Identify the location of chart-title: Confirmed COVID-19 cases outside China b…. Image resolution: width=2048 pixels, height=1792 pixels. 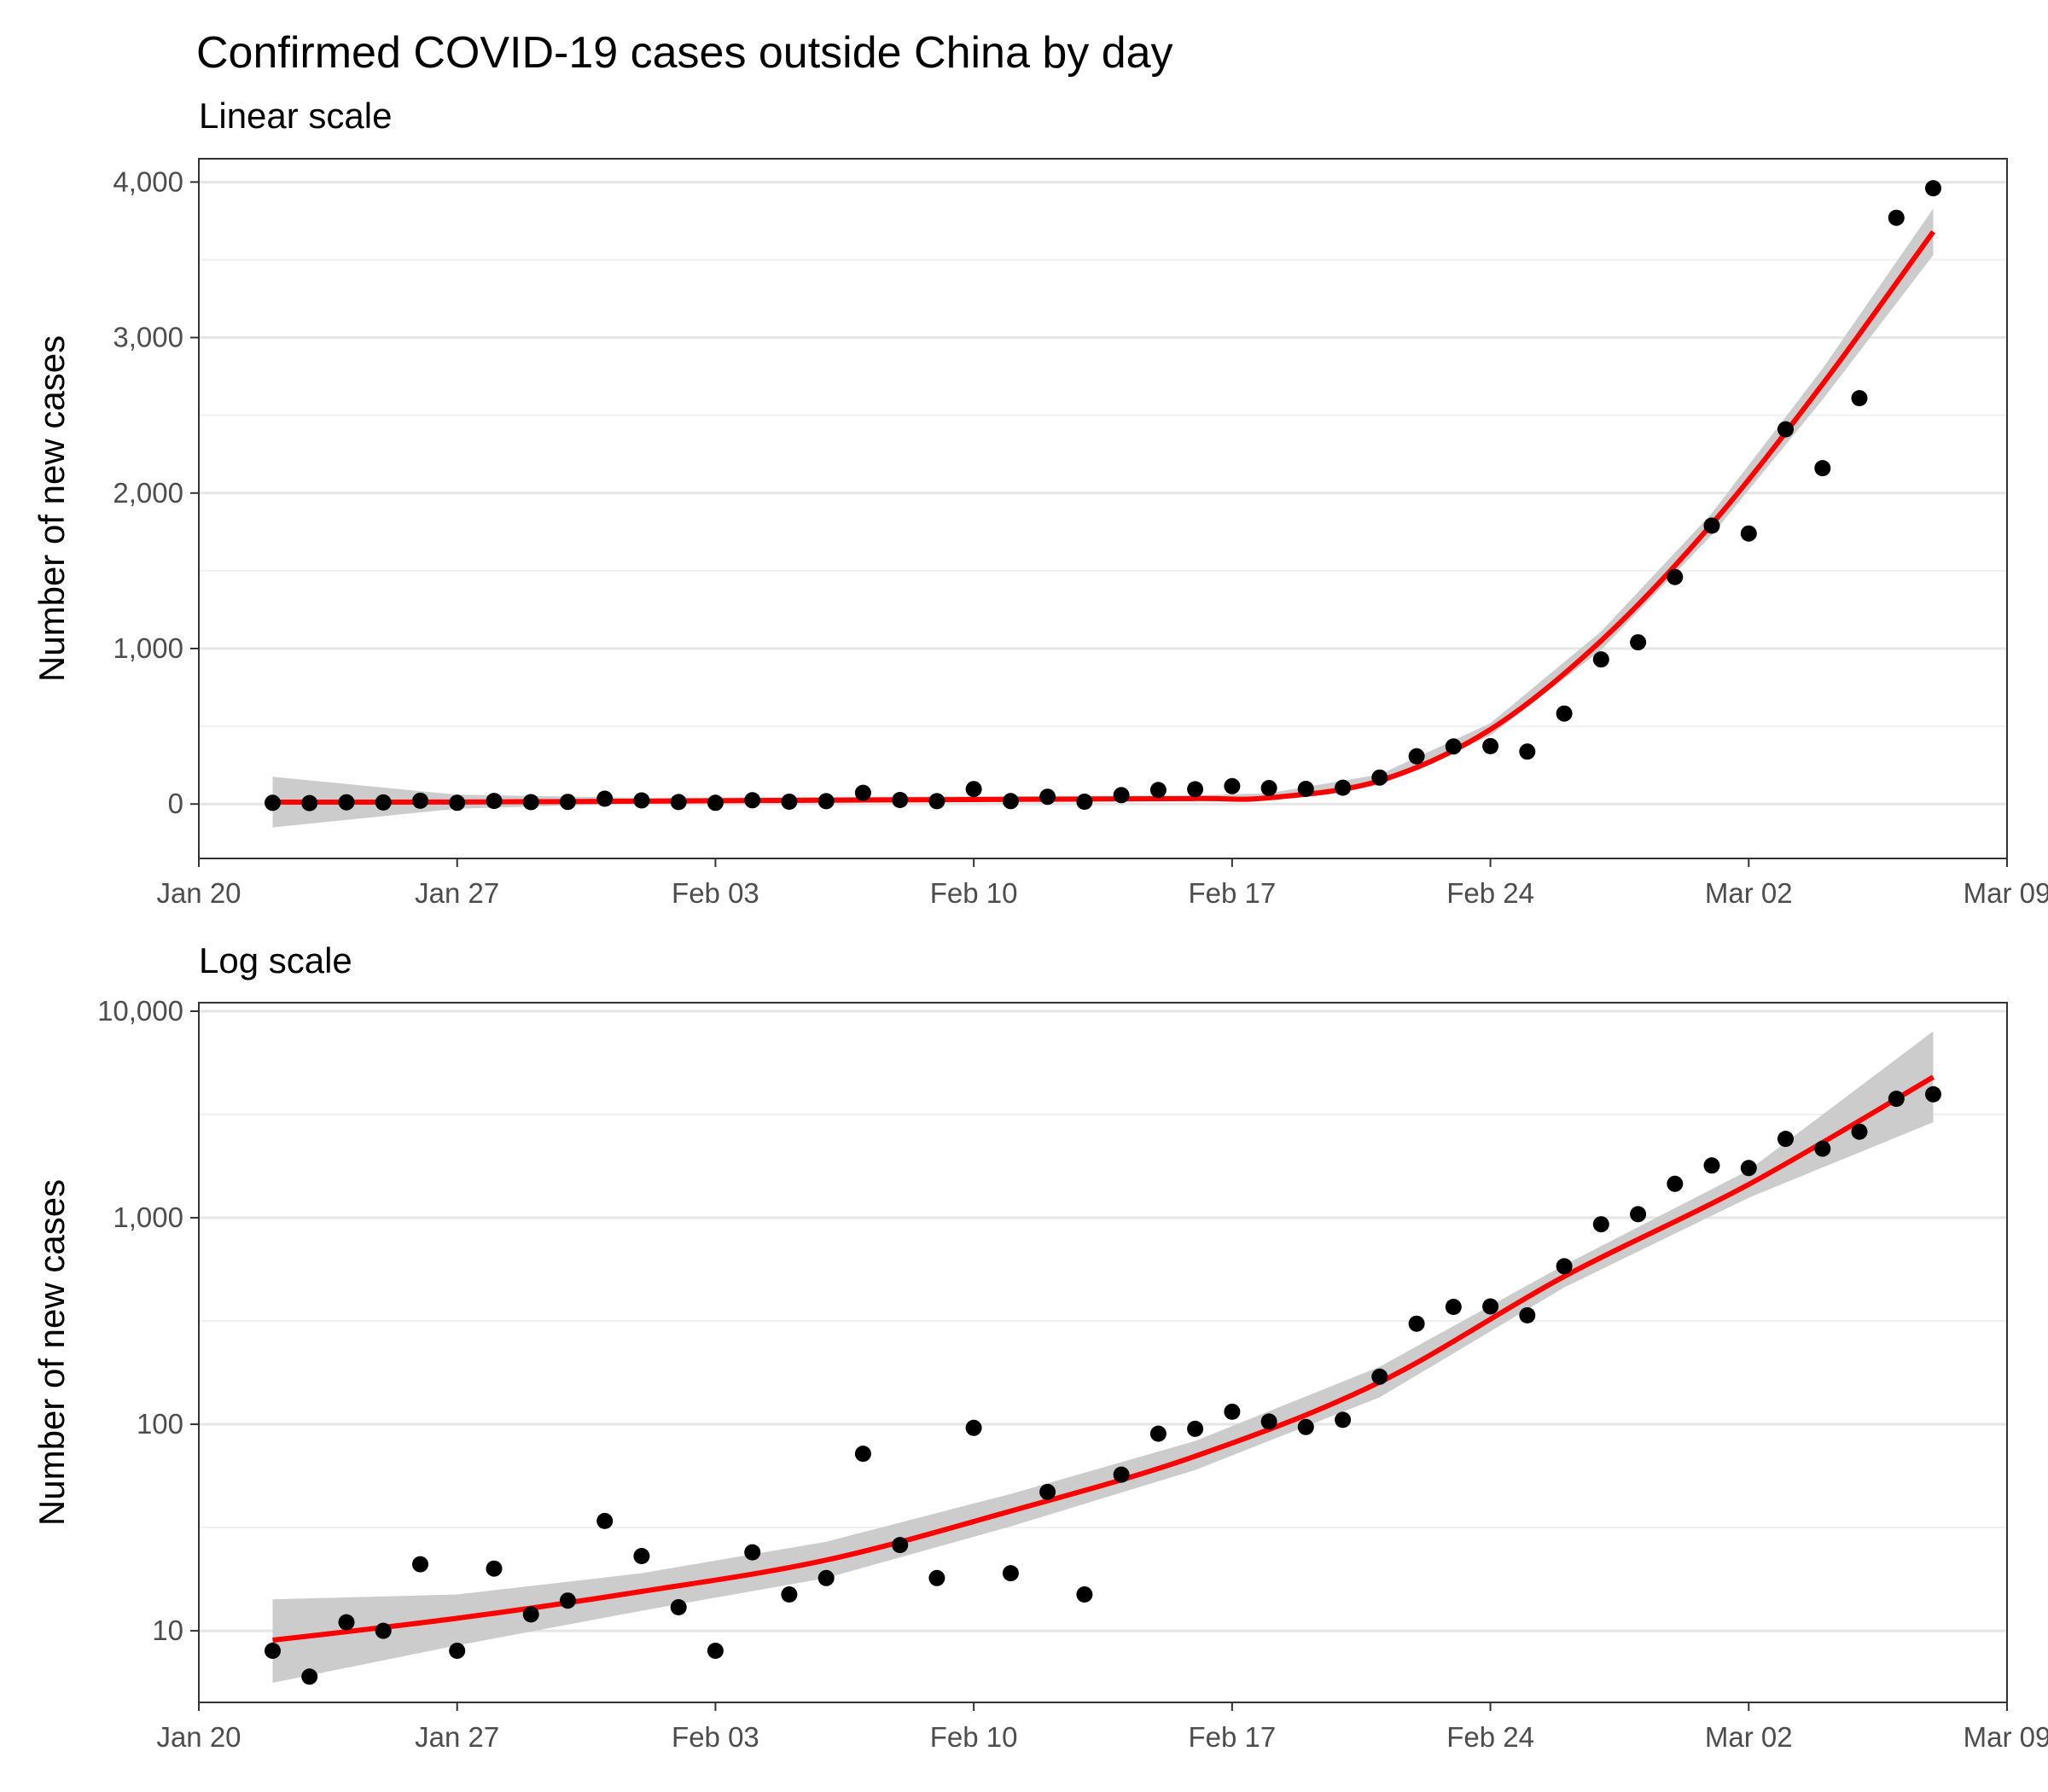
(684, 53).